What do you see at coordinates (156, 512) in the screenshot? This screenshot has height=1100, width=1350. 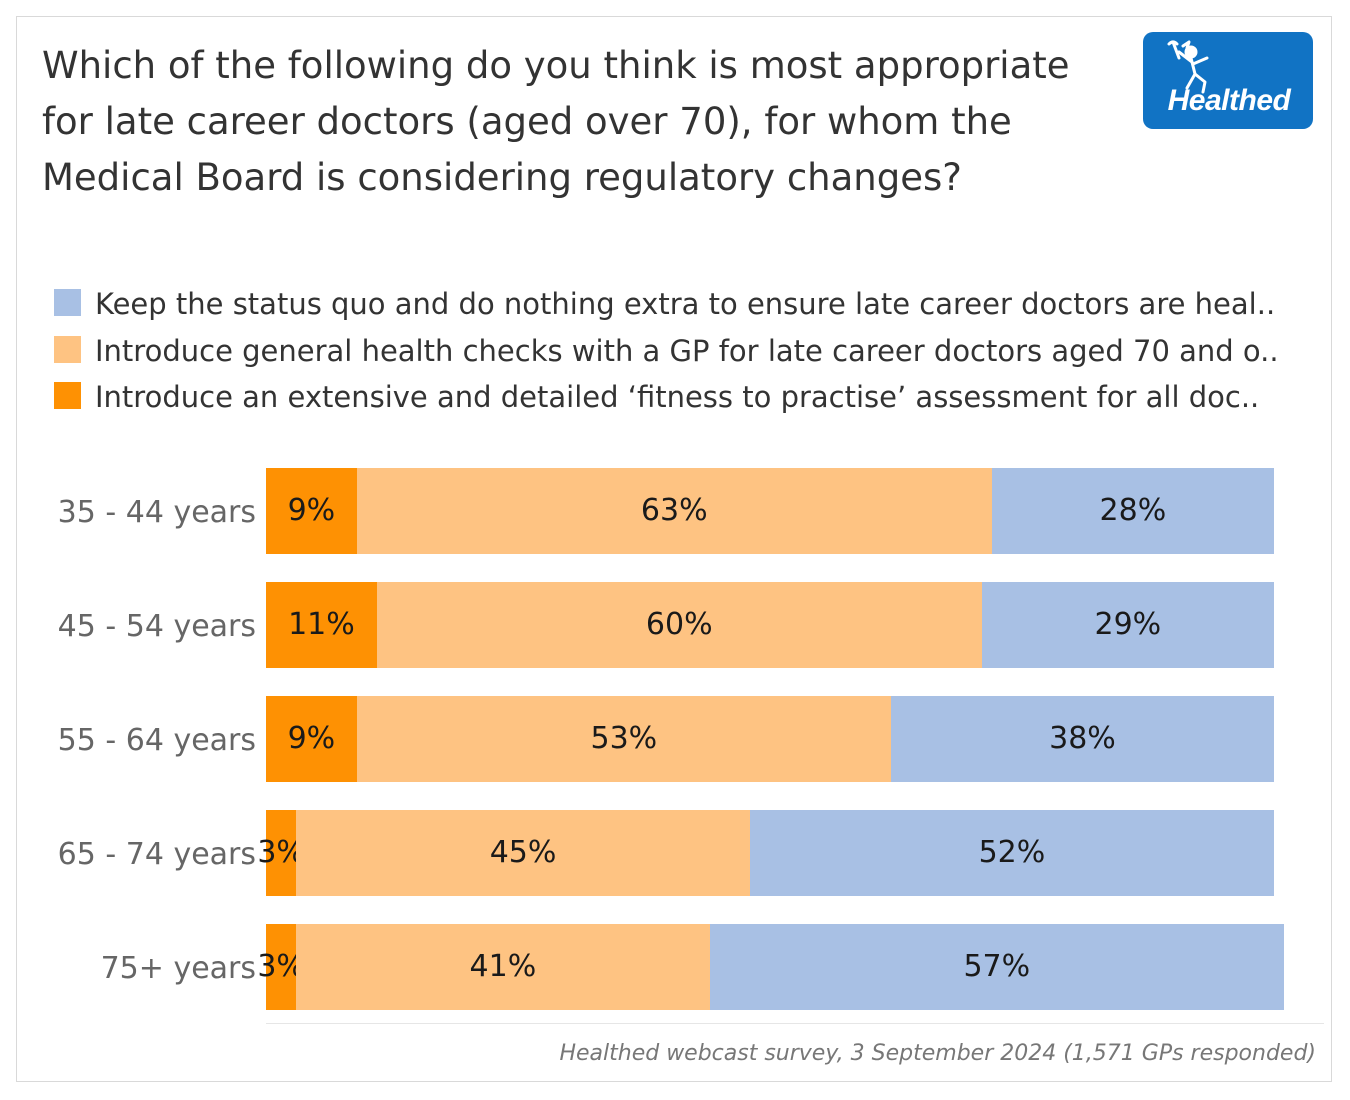 I see `category-label: 35 - 44 years` at bounding box center [156, 512].